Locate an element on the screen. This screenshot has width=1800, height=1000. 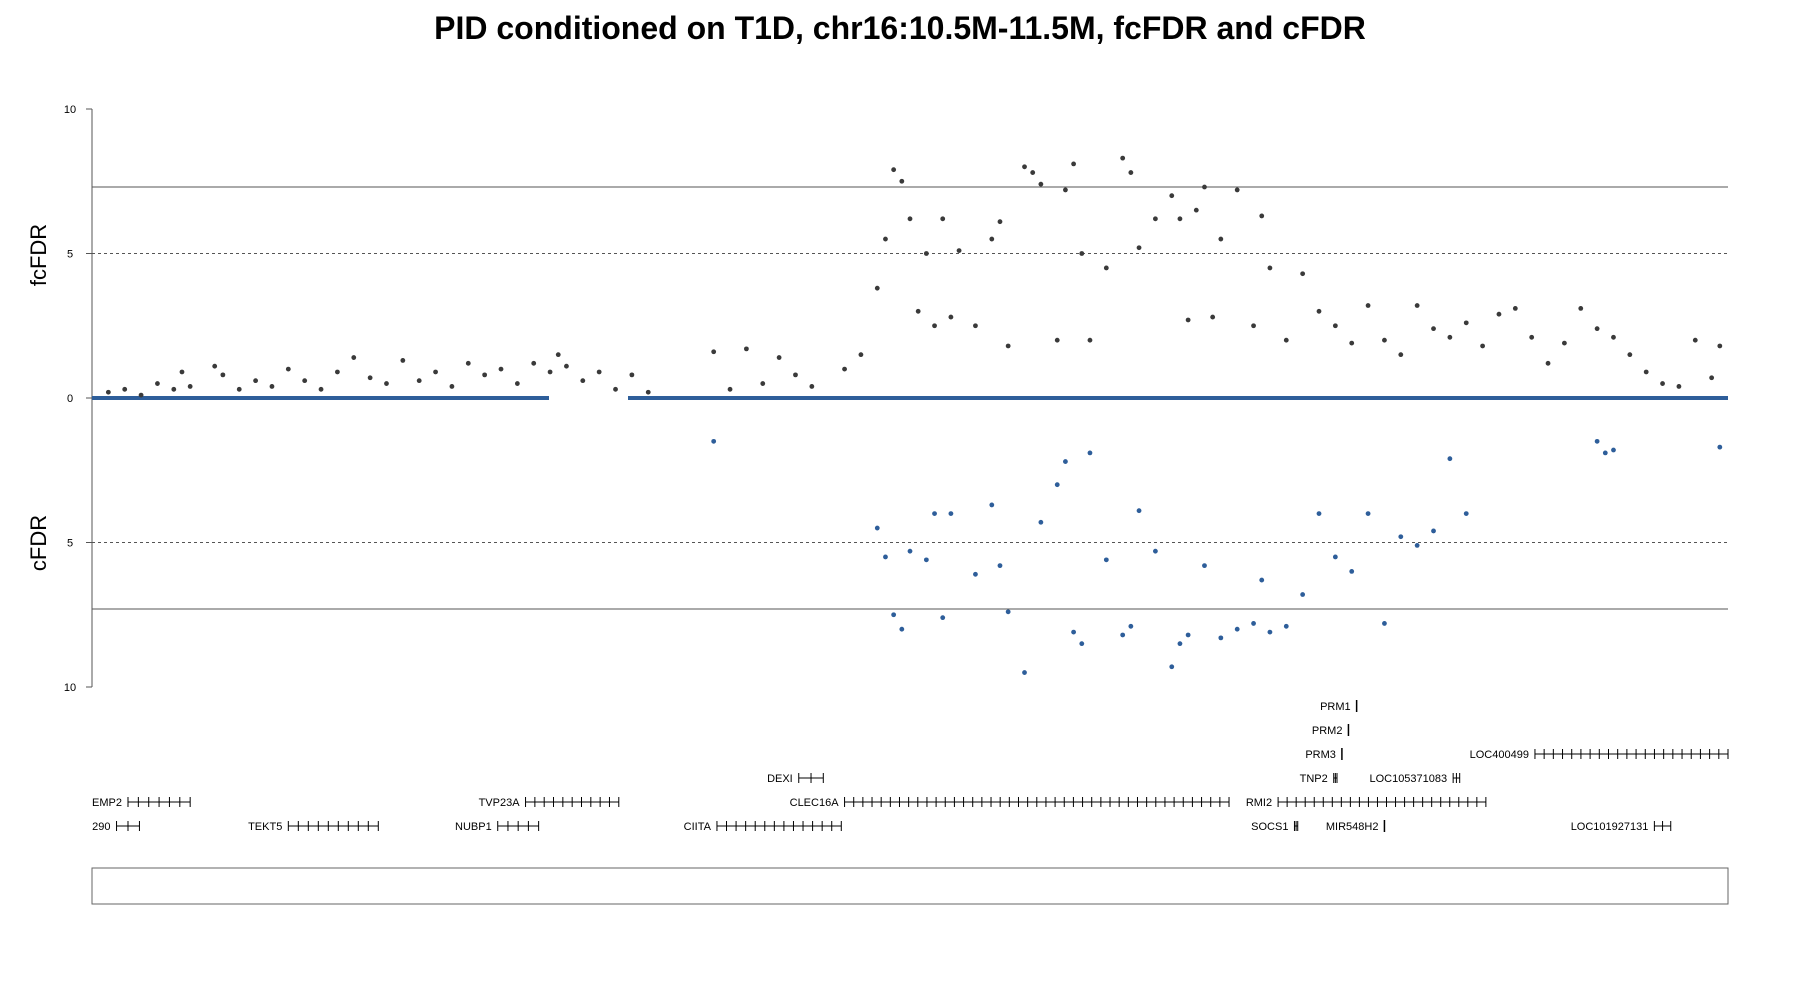
gene-label: CIITA is located at coordinates (698, 827).